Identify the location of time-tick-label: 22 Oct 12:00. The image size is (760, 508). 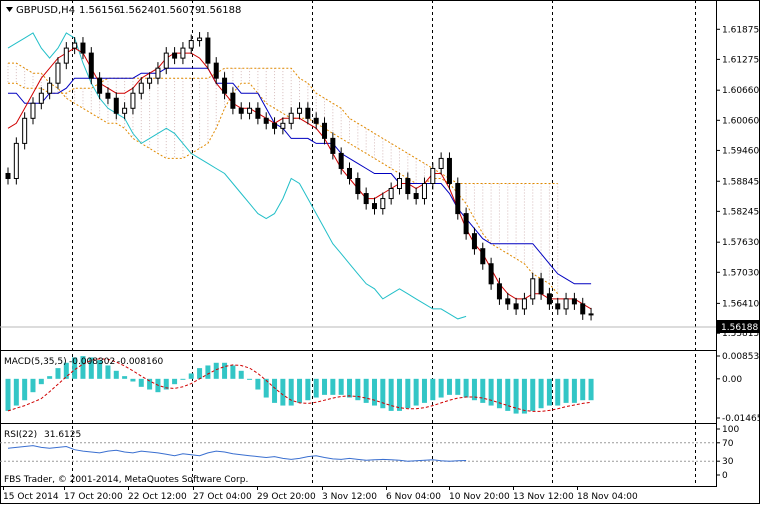
(157, 497).